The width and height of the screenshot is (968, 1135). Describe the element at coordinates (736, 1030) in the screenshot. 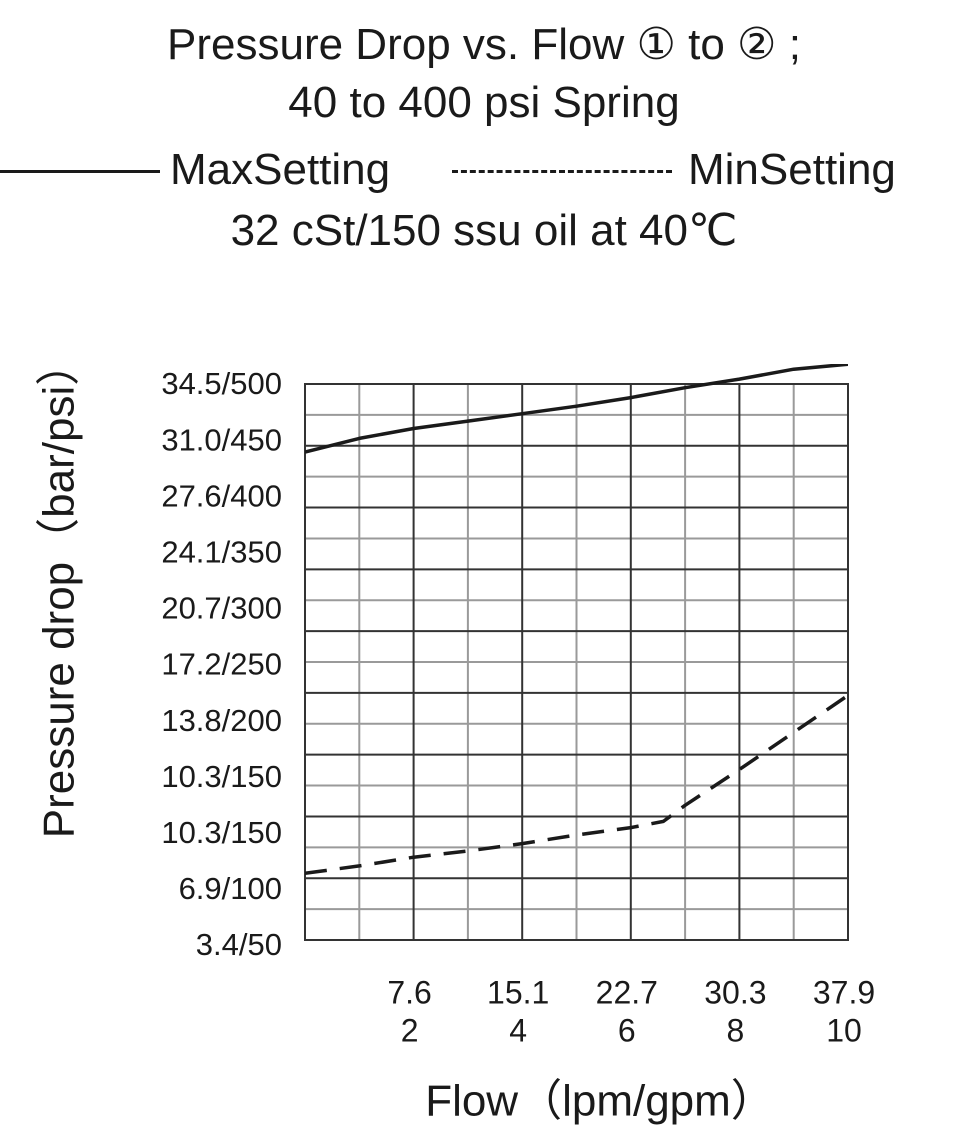

I see `x-tick-label-gpm: 8` at that location.